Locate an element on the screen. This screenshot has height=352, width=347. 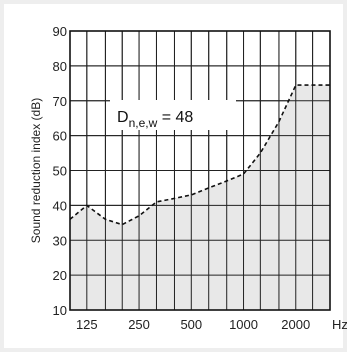
x-tick-label: 500 is located at coordinates (191, 324).